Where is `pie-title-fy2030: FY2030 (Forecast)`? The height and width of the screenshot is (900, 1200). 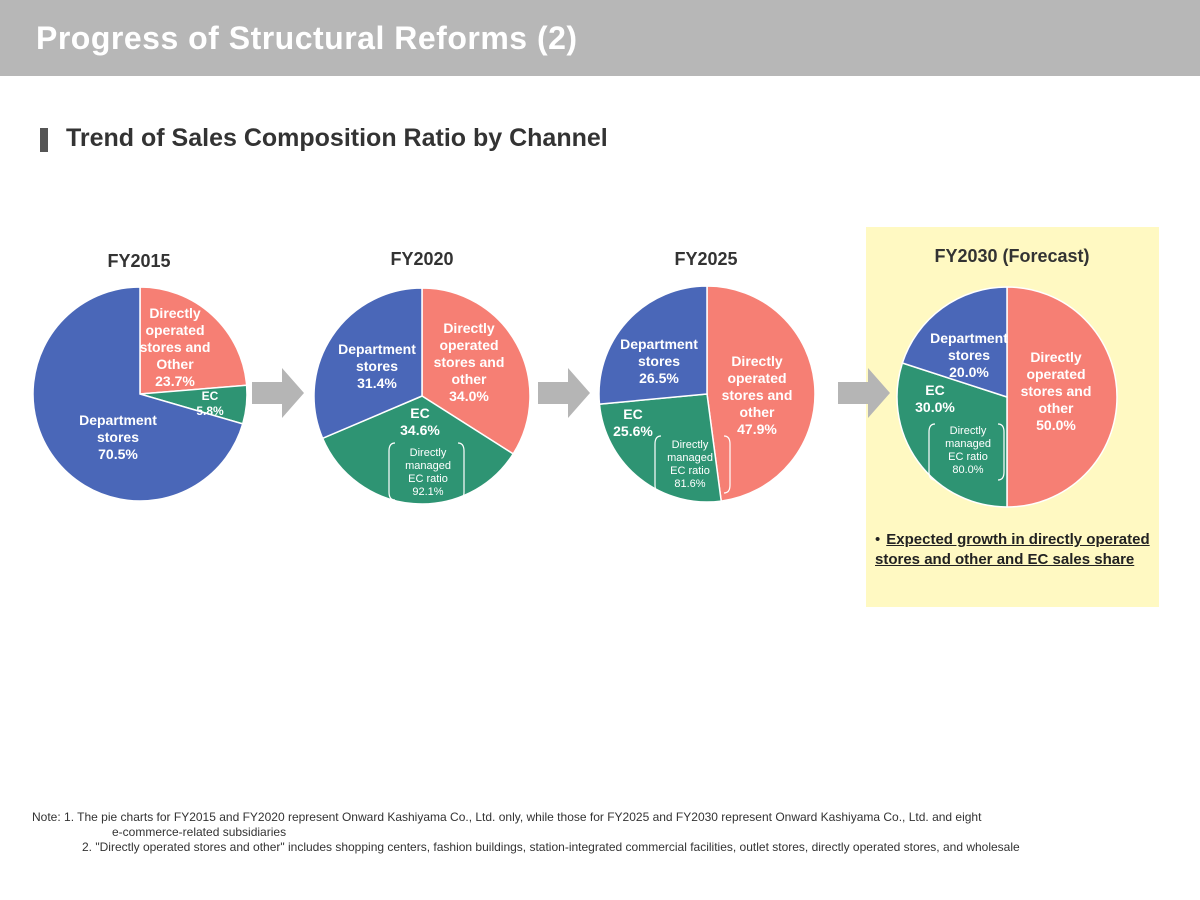
pie-title-fy2030: FY2030 (Forecast) is located at coordinates (1012, 256).